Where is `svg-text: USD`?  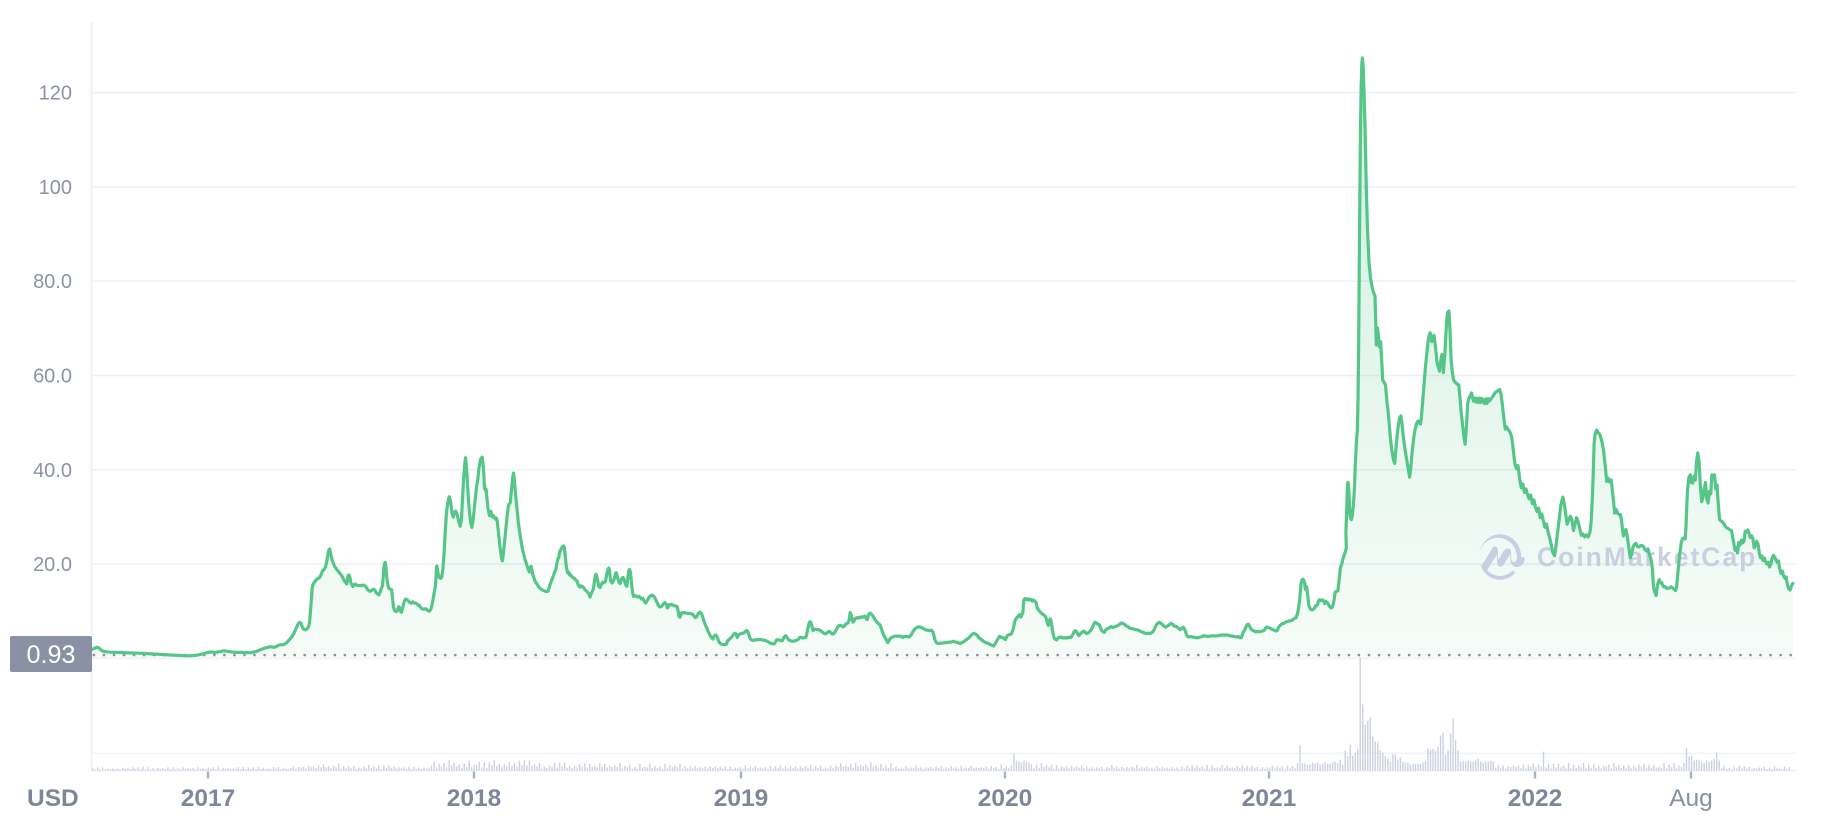
svg-text: USD is located at coordinates (53, 798).